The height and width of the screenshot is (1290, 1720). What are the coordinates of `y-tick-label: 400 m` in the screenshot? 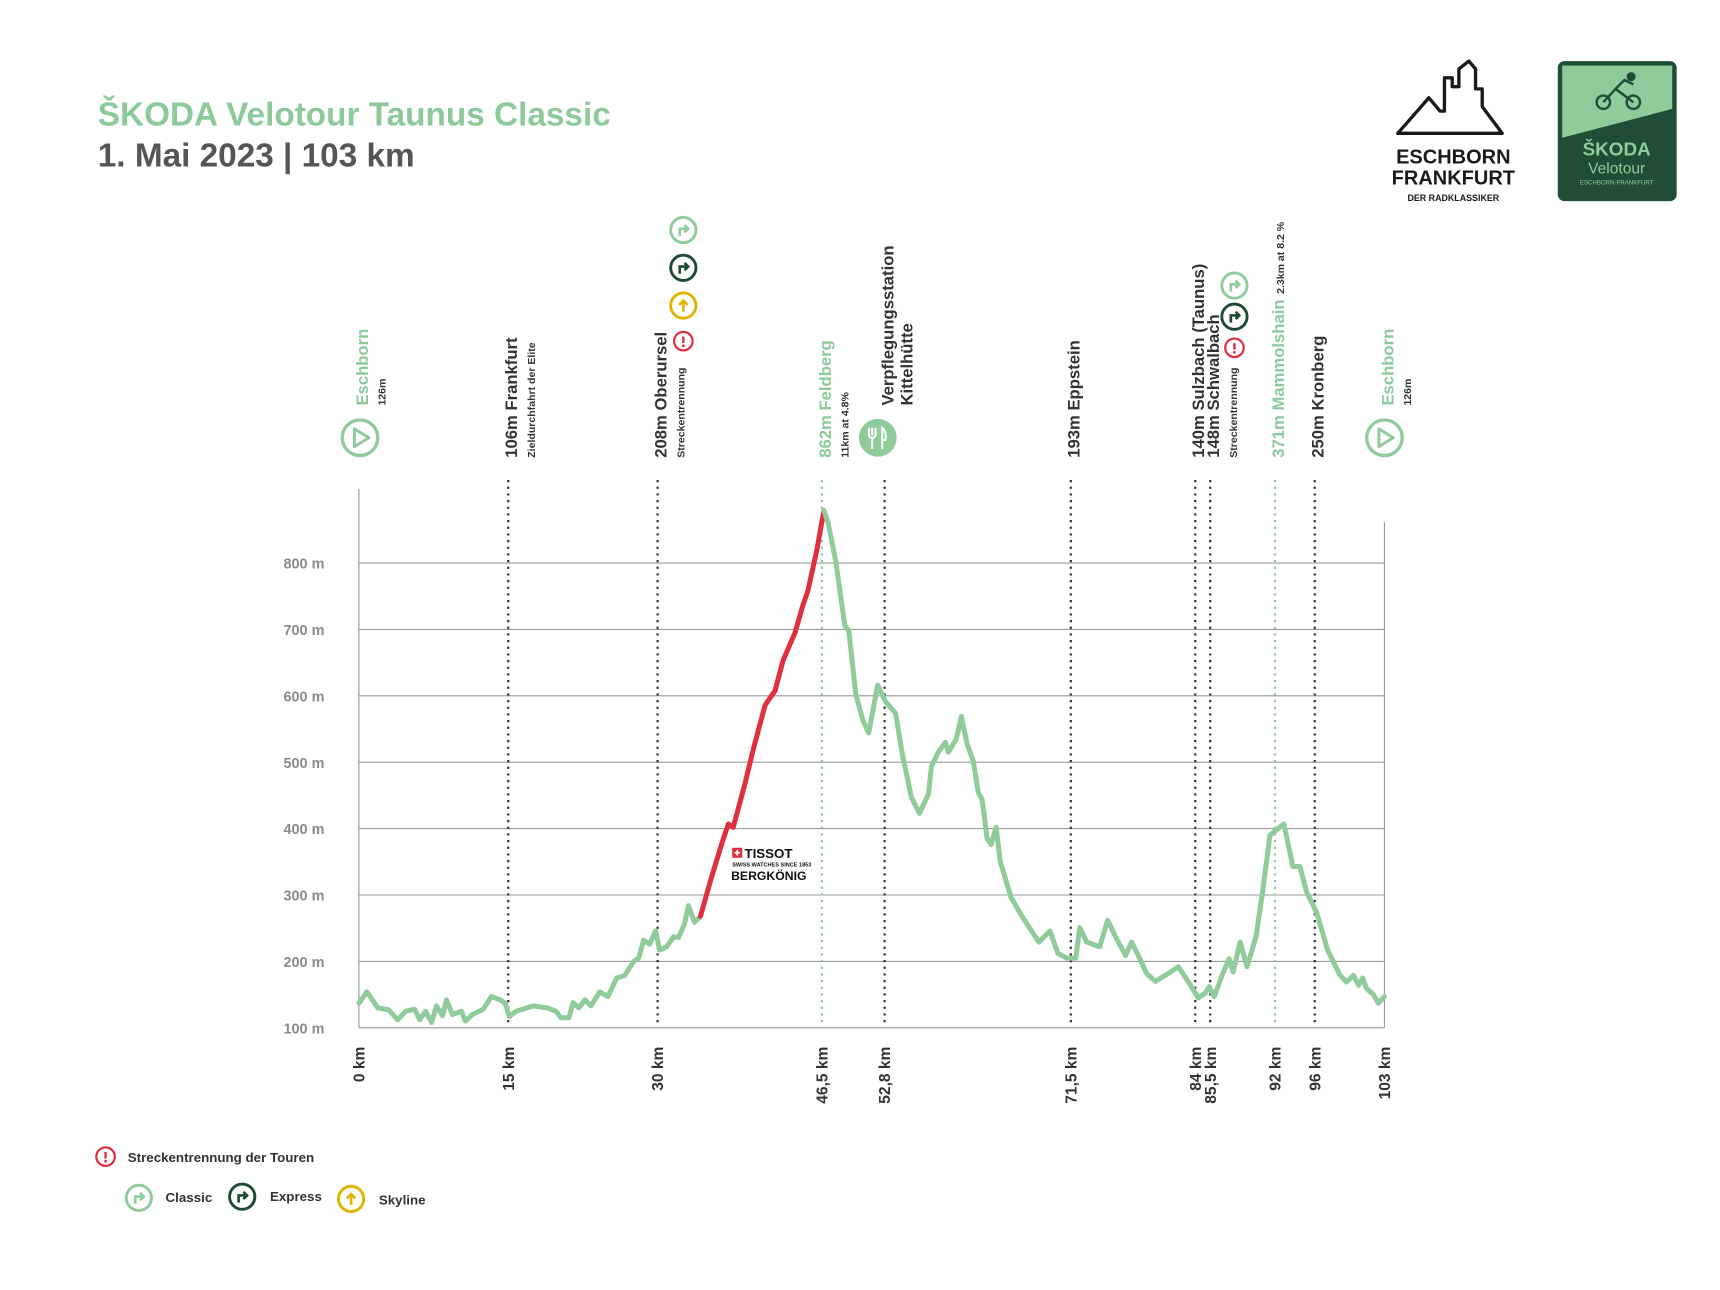 It's located at (304, 830).